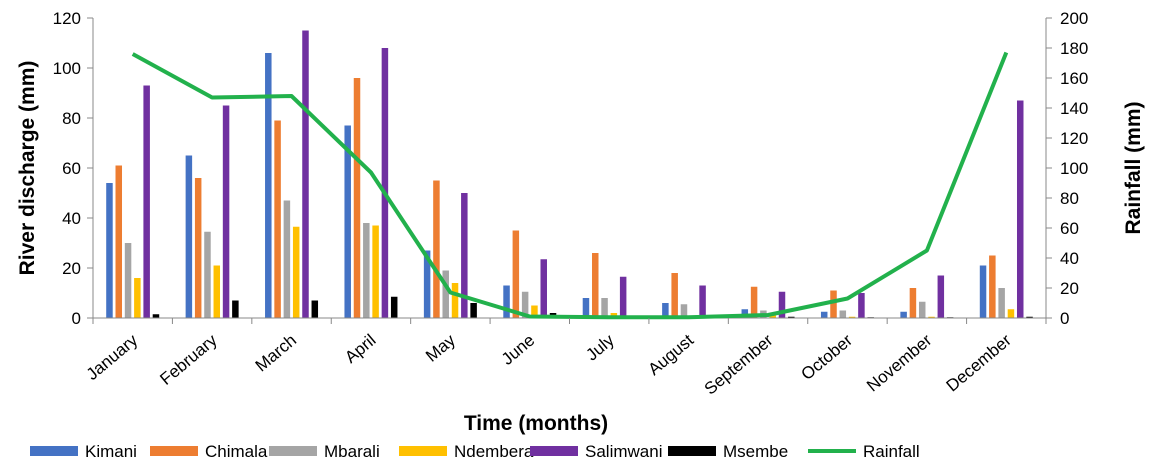  What do you see at coordinates (119, 241) in the screenshot?
I see `bar-chimala-january` at bounding box center [119, 241].